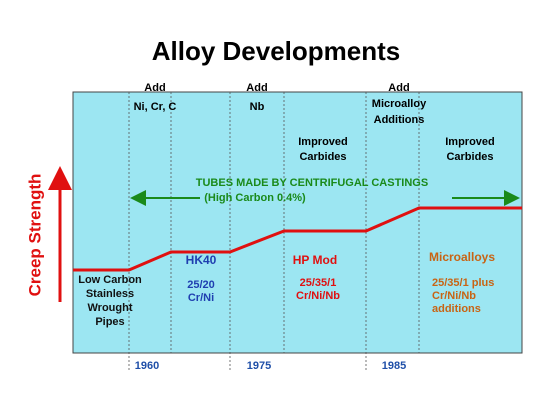  What do you see at coordinates (201, 285) in the screenshot?
I see `stage-text: 25/20` at bounding box center [201, 285].